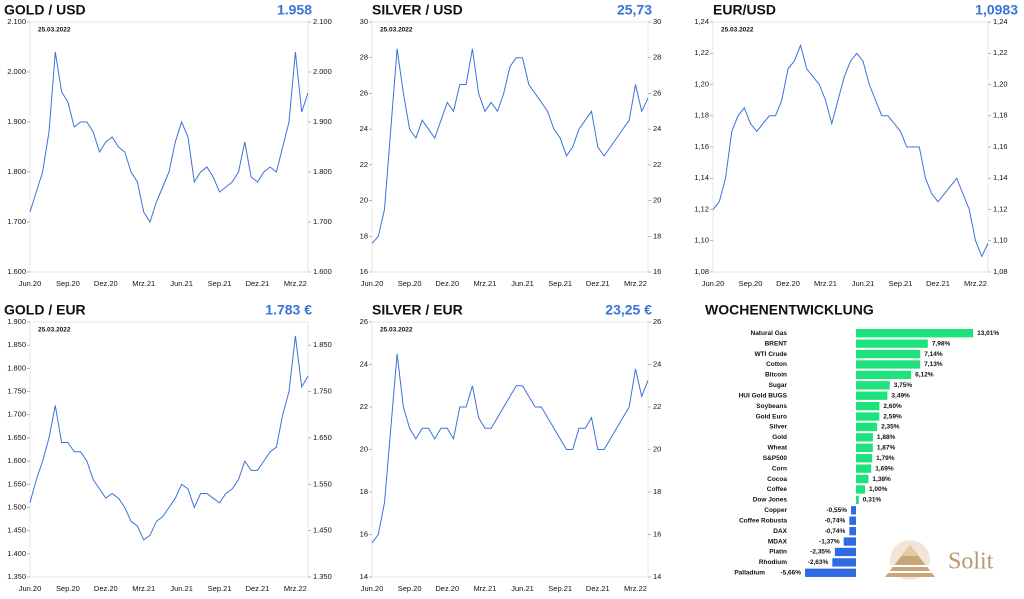 The width and height of the screenshot is (1024, 599). I want to click on y-tick-label: 20, so click(364, 448).